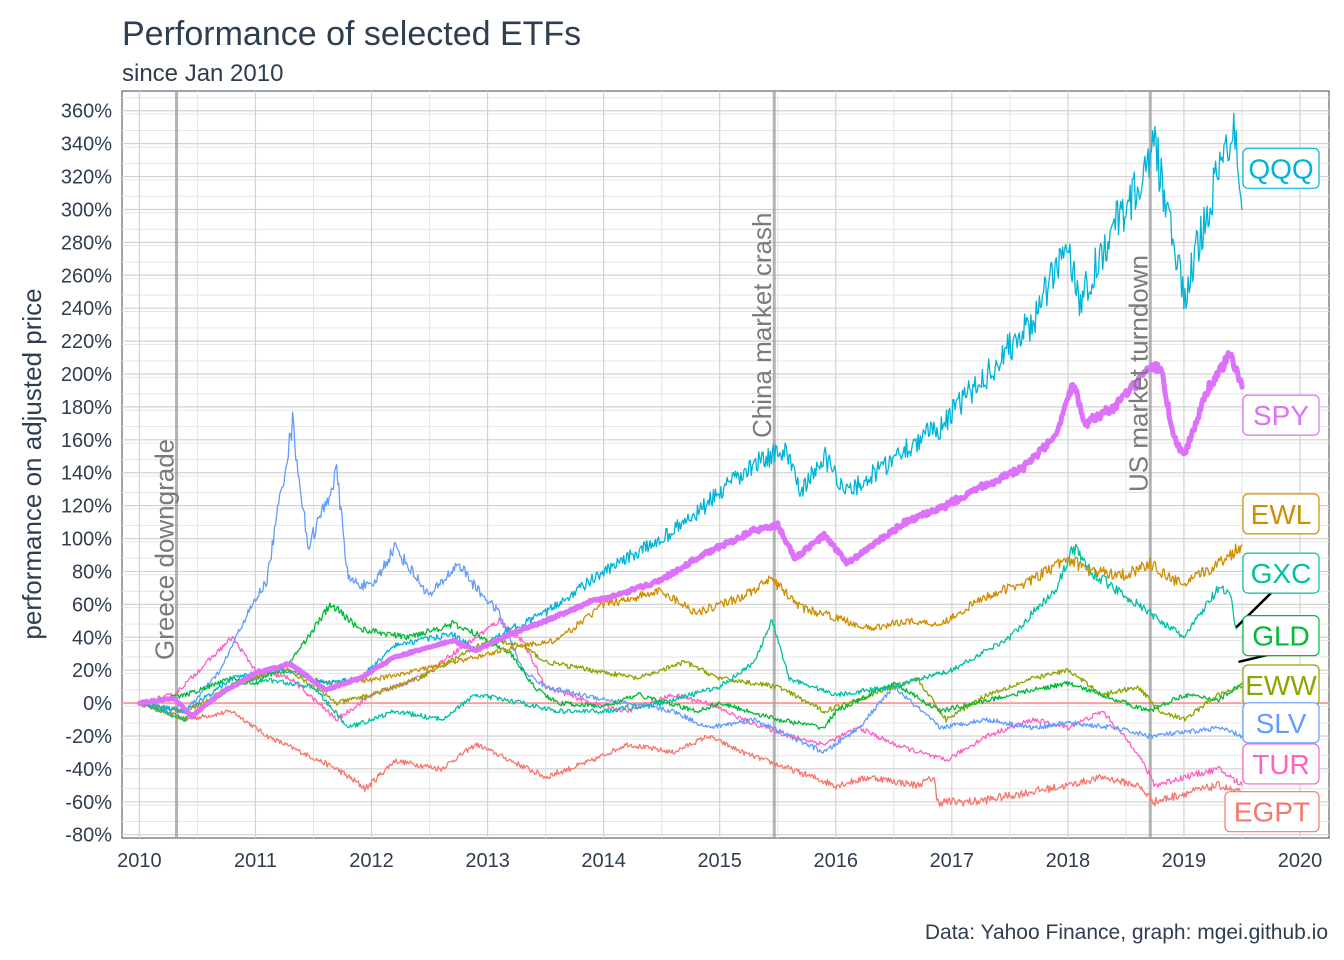  I want to click on series-label-slv: SLV, so click(1281, 723).